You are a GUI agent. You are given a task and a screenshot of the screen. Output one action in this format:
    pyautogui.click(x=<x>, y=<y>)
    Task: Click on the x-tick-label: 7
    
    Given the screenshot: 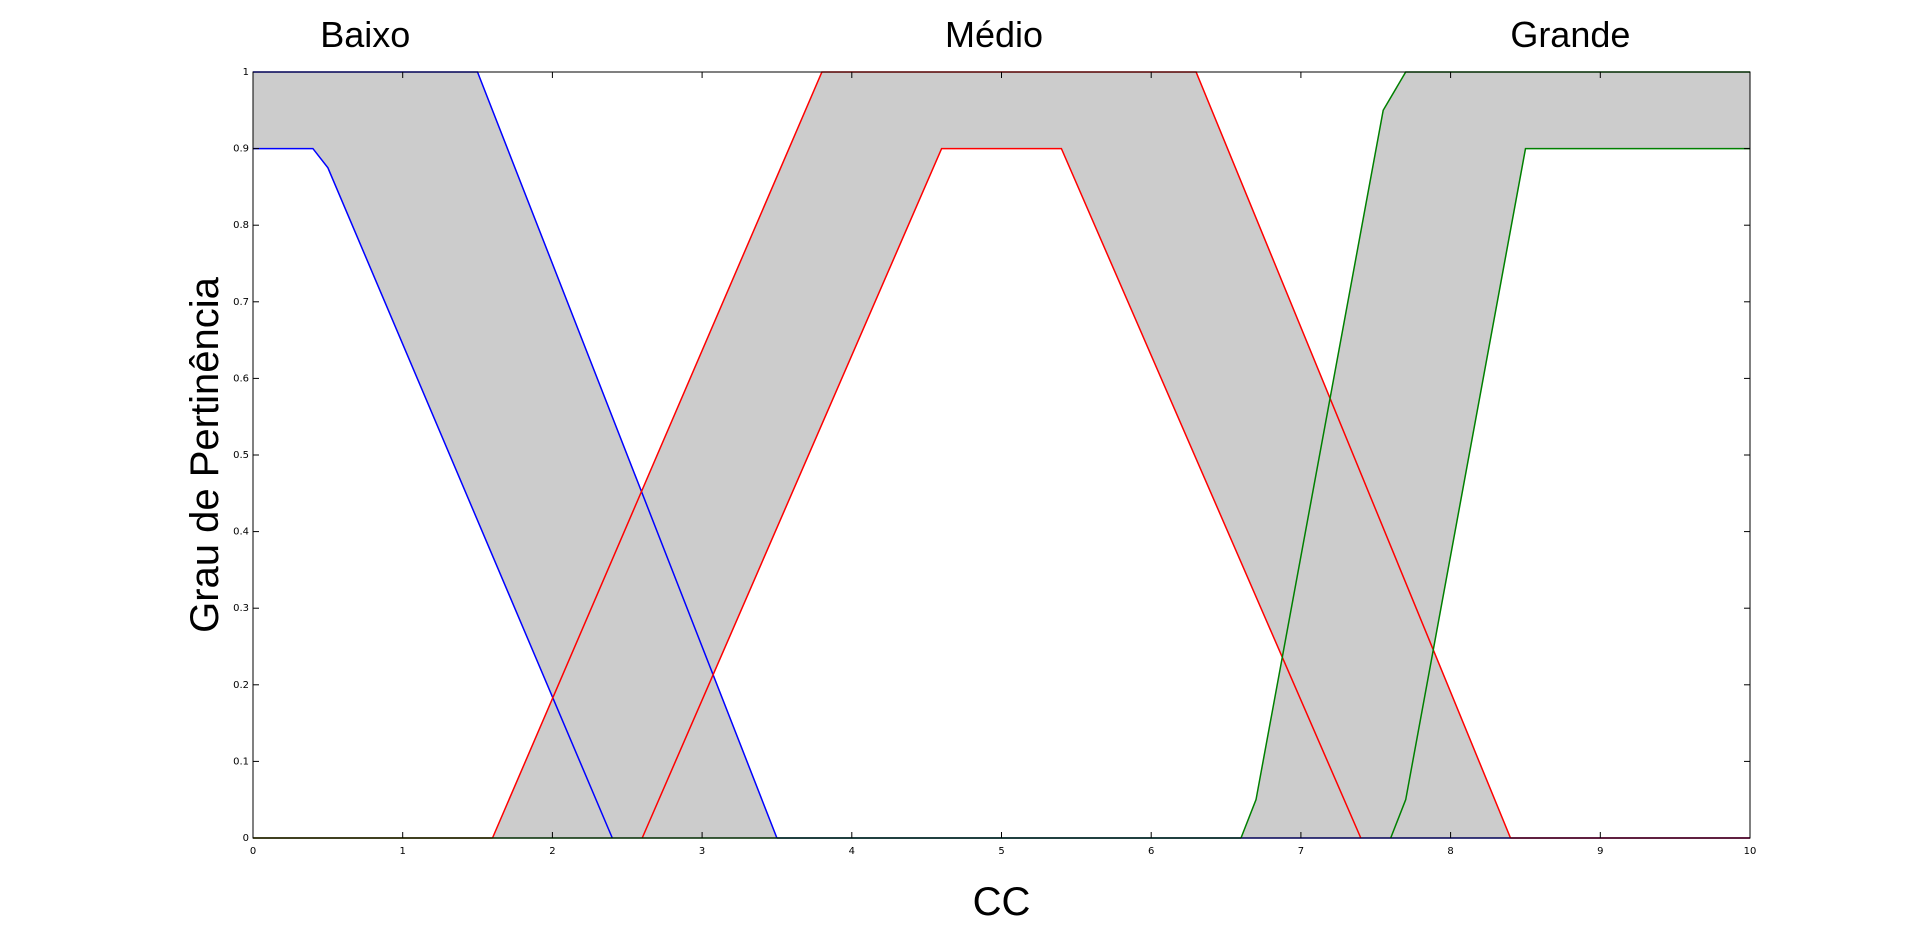 What is the action you would take?
    pyautogui.click(x=1301, y=851)
    